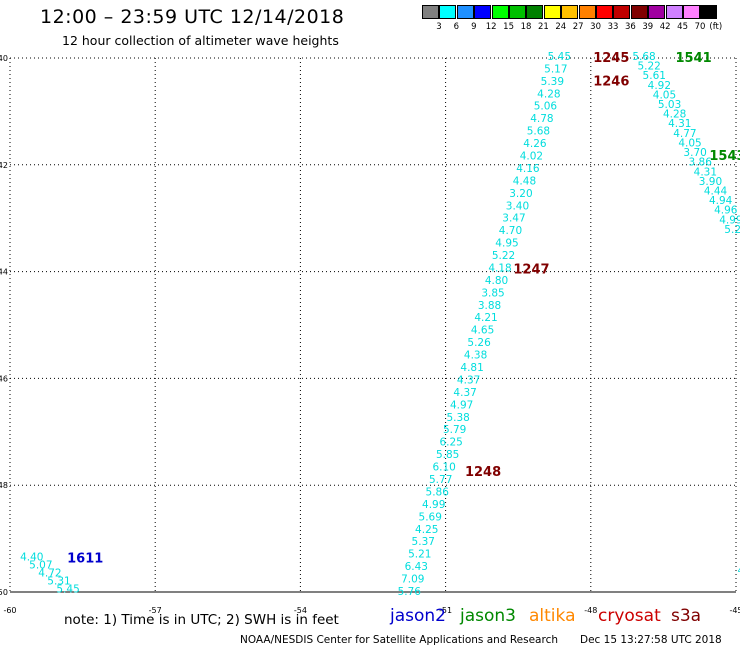 The image size is (740, 650). What do you see at coordinates (517, 206) in the screenshot?
I see `wave-height-value: 3.40` at bounding box center [517, 206].